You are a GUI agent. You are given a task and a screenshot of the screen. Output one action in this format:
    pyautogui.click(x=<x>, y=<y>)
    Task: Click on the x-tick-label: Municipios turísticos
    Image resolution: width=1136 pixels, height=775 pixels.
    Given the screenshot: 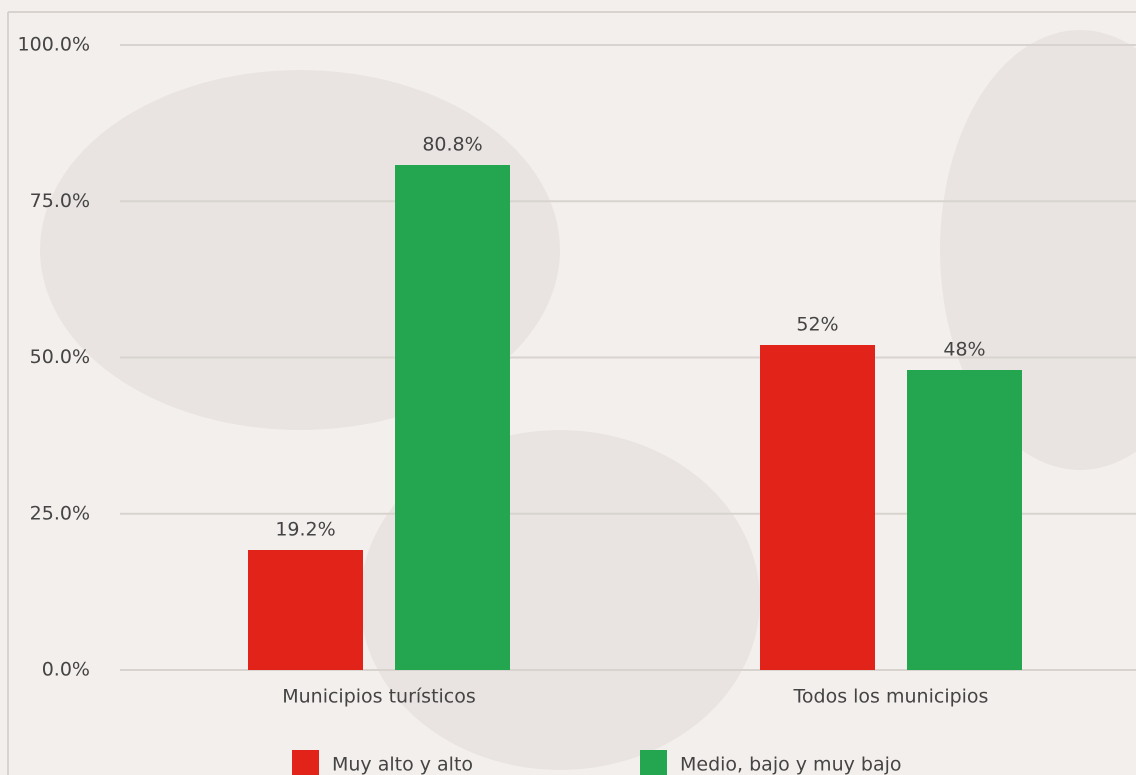 What is the action you would take?
    pyautogui.click(x=379, y=697)
    